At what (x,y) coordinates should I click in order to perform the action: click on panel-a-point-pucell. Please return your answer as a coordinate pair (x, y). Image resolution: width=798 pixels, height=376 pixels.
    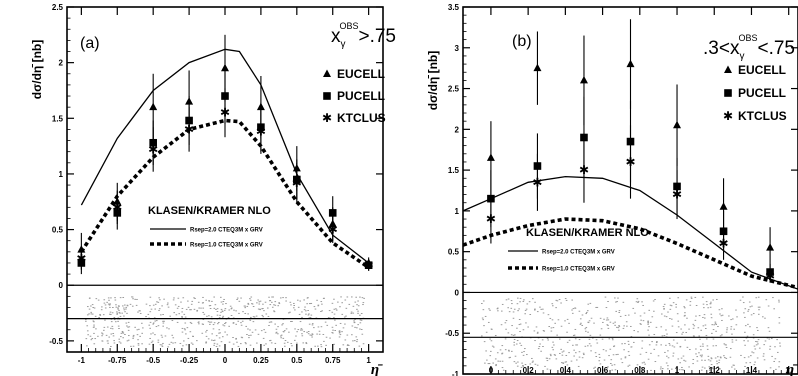
    Looking at the image, I should click on (332, 213).